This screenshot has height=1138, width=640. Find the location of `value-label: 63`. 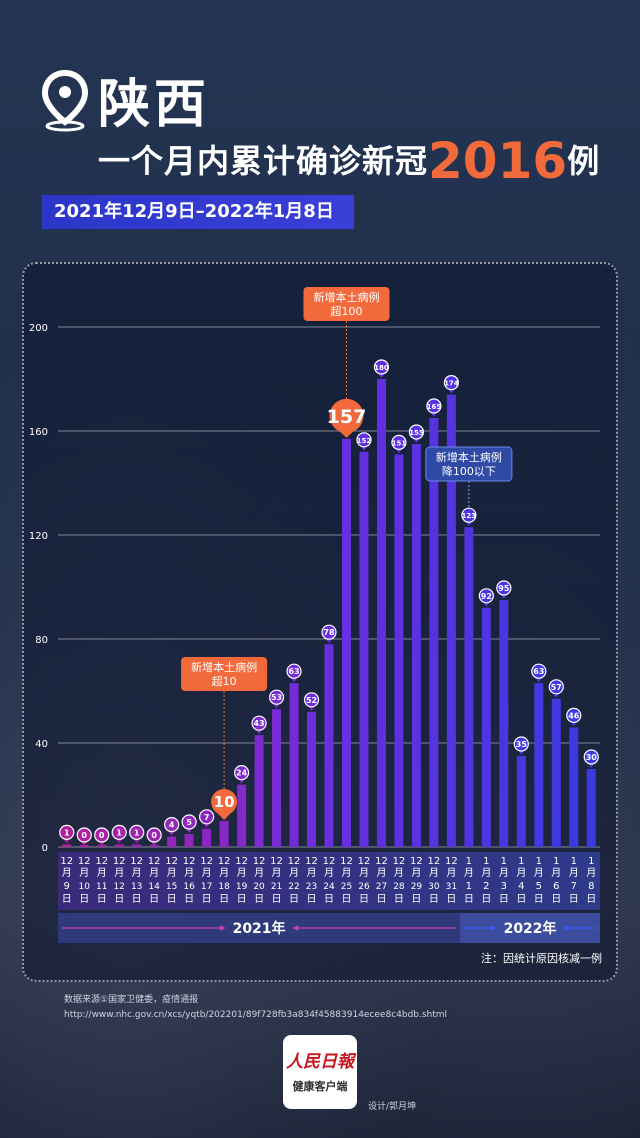

value-label: 63 is located at coordinates (538, 671).